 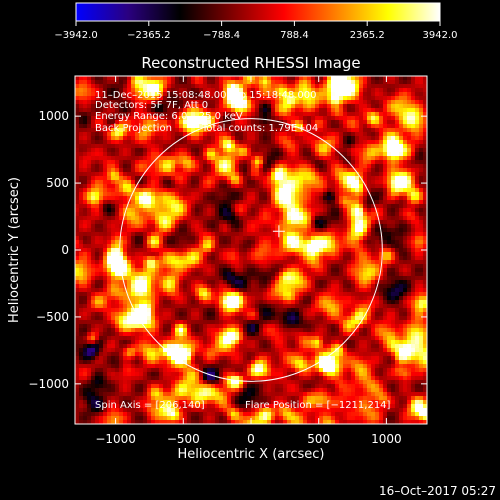 I want to click on y-tick-label: −1000, so click(x=48, y=384).